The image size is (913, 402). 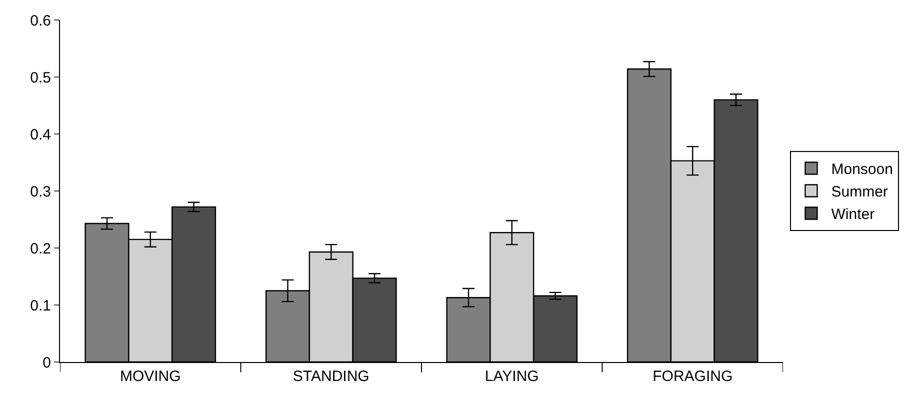 What do you see at coordinates (511, 376) in the screenshot?
I see `x-tick-label: LAYING` at bounding box center [511, 376].